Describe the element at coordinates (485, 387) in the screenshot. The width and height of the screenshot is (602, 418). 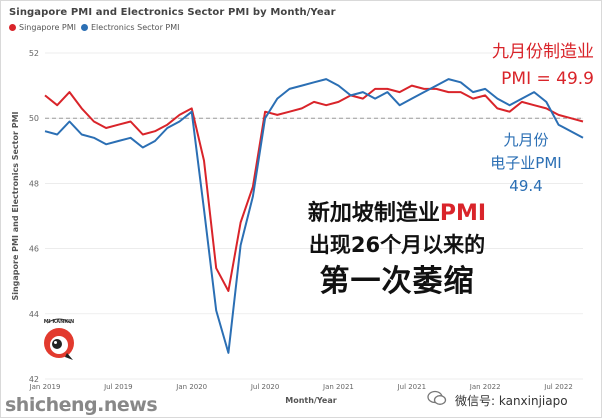
I see `x-tick-label-36: Jan 2022` at that location.